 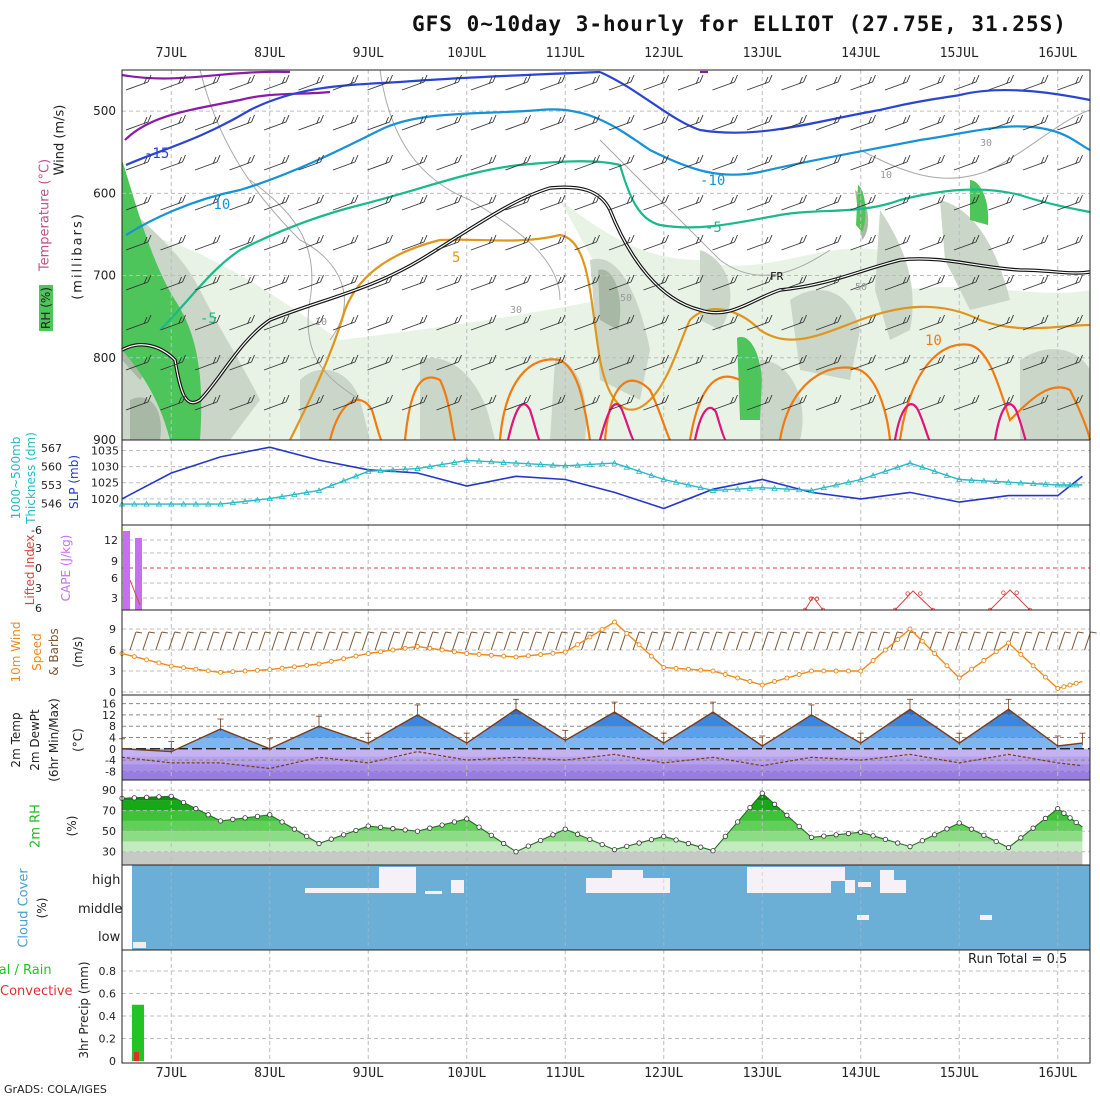 What do you see at coordinates (596, 822) in the screenshot?
I see `rh-panel: 90 70 50 30` at bounding box center [596, 822].